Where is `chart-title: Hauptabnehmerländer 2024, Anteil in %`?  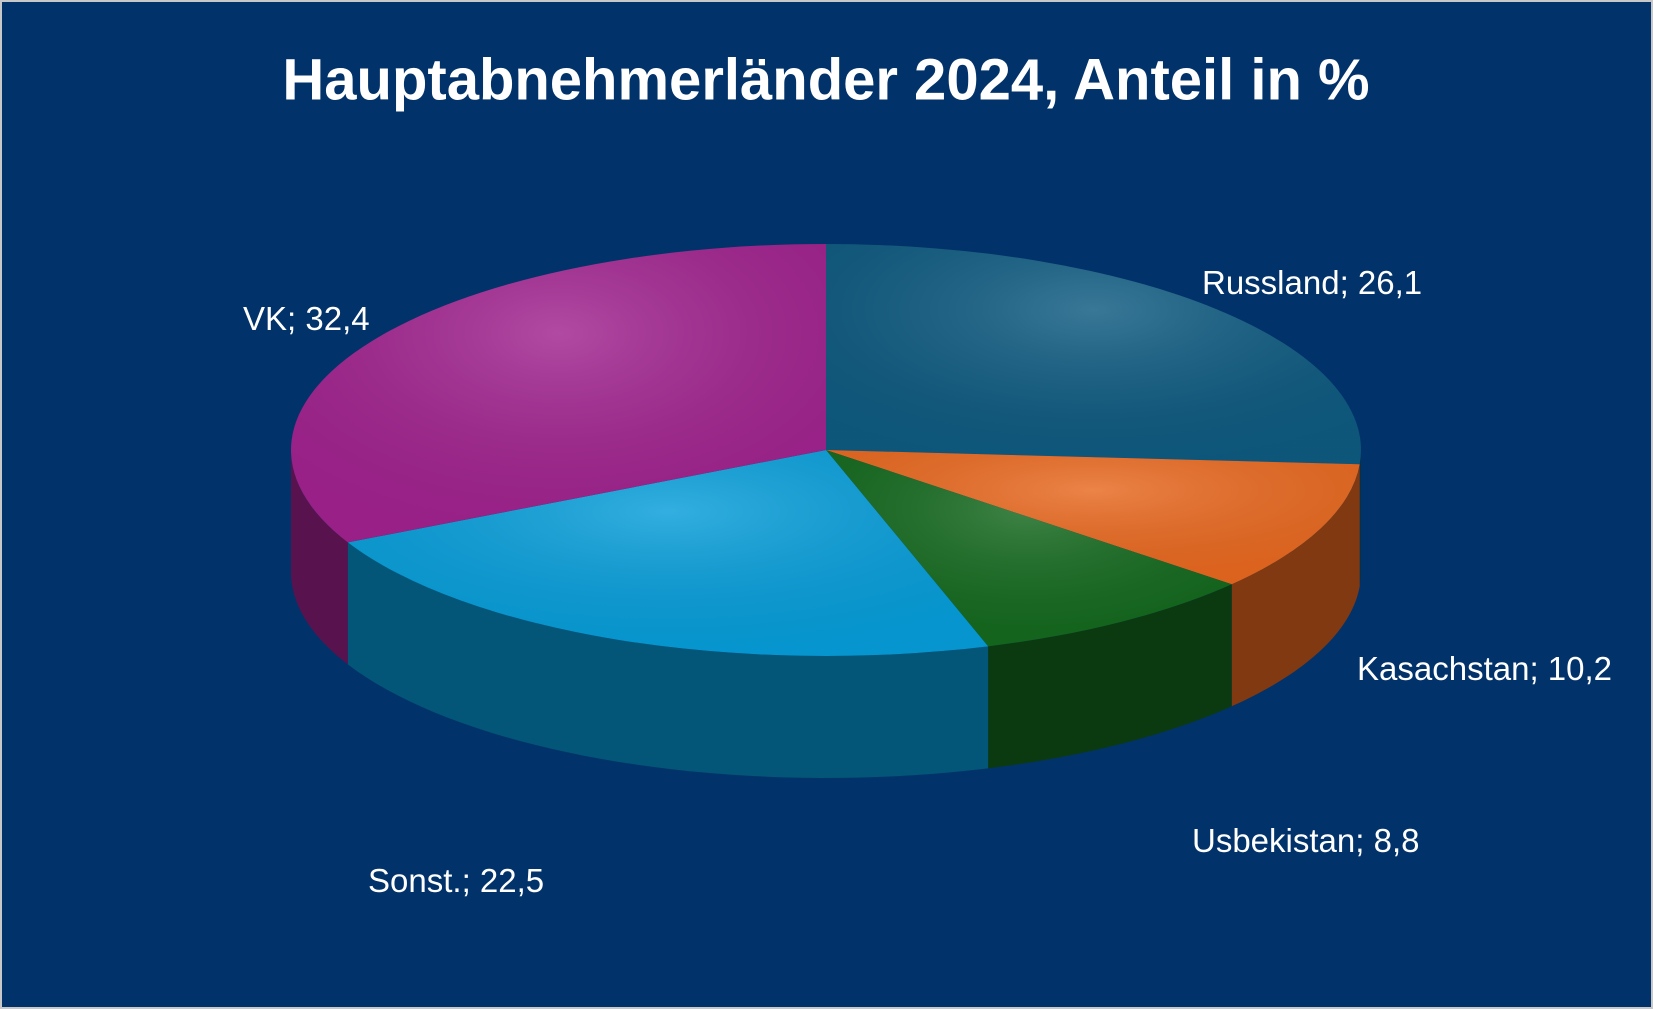 chart-title: Hauptabnehmerländer 2024, Anteil in % is located at coordinates (825, 79).